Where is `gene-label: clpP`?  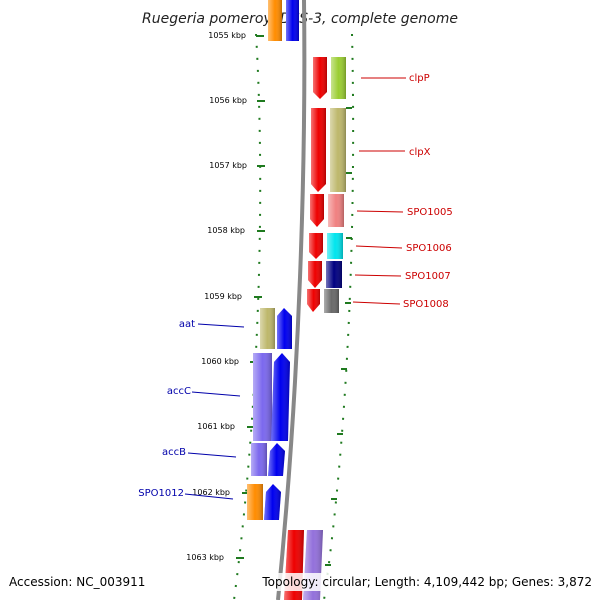
gene-label: clpP is located at coordinates (419, 78).